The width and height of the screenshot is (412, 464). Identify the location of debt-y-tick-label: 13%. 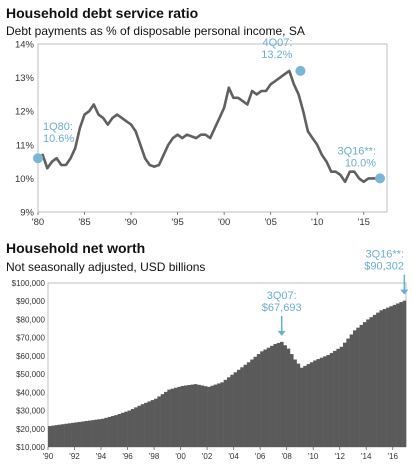
(25, 78).